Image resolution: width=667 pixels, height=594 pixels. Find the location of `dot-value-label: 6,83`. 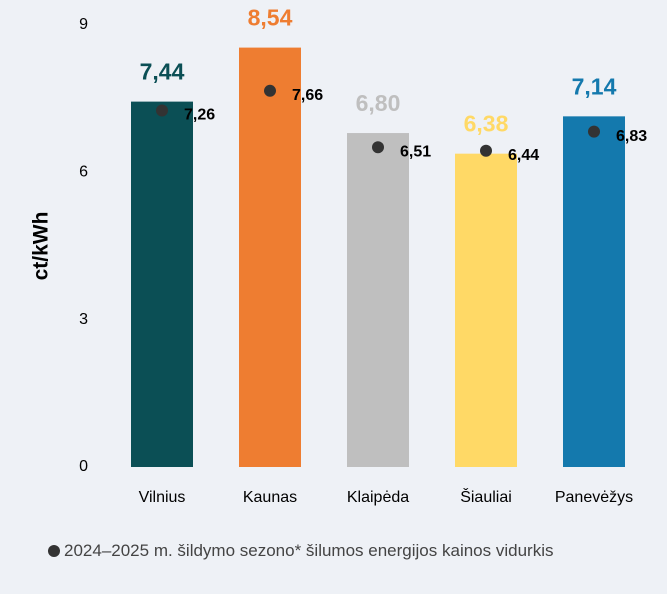

dot-value-label: 6,83 is located at coordinates (631, 136).